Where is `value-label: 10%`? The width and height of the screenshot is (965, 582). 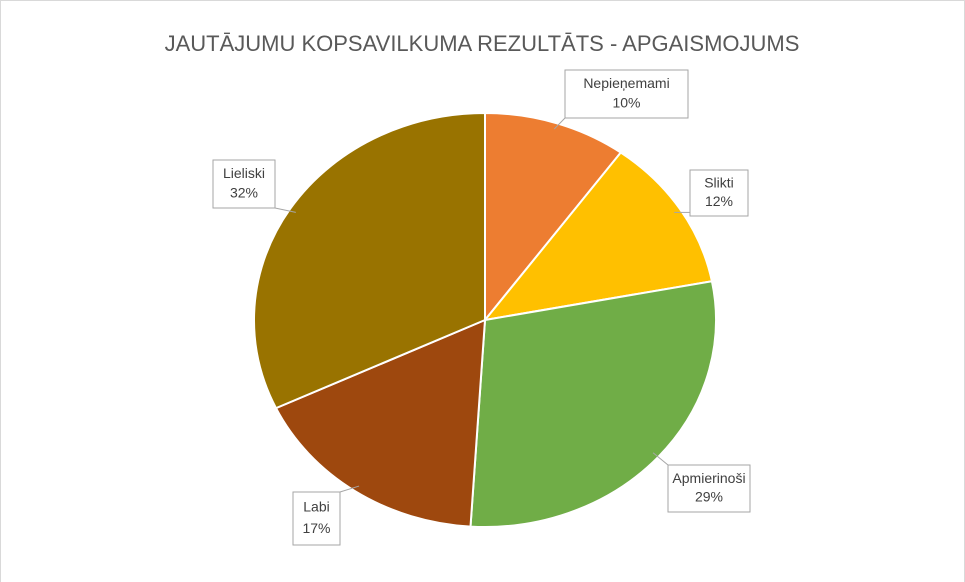 value-label: 10% is located at coordinates (626, 102).